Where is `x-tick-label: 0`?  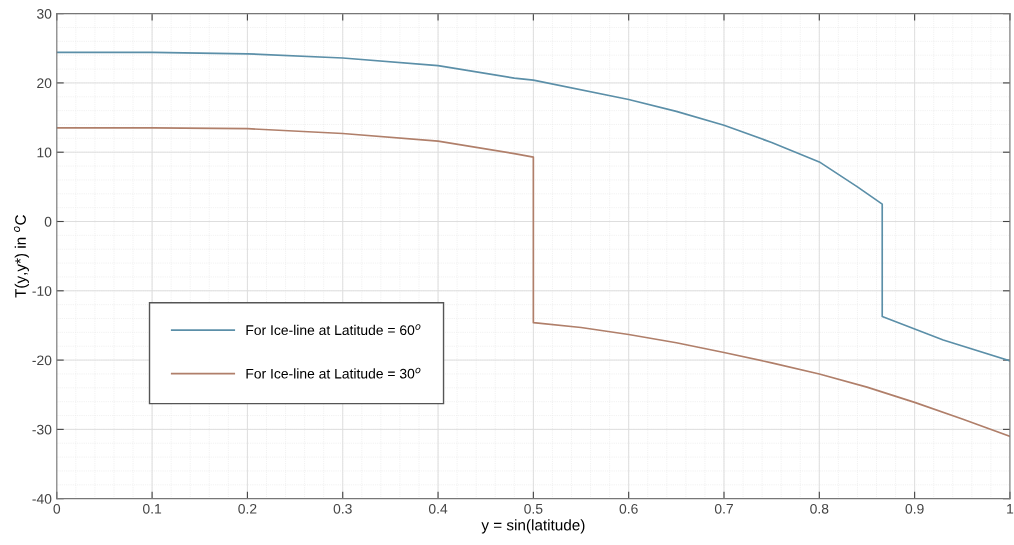 x-tick-label: 0 is located at coordinates (57, 508).